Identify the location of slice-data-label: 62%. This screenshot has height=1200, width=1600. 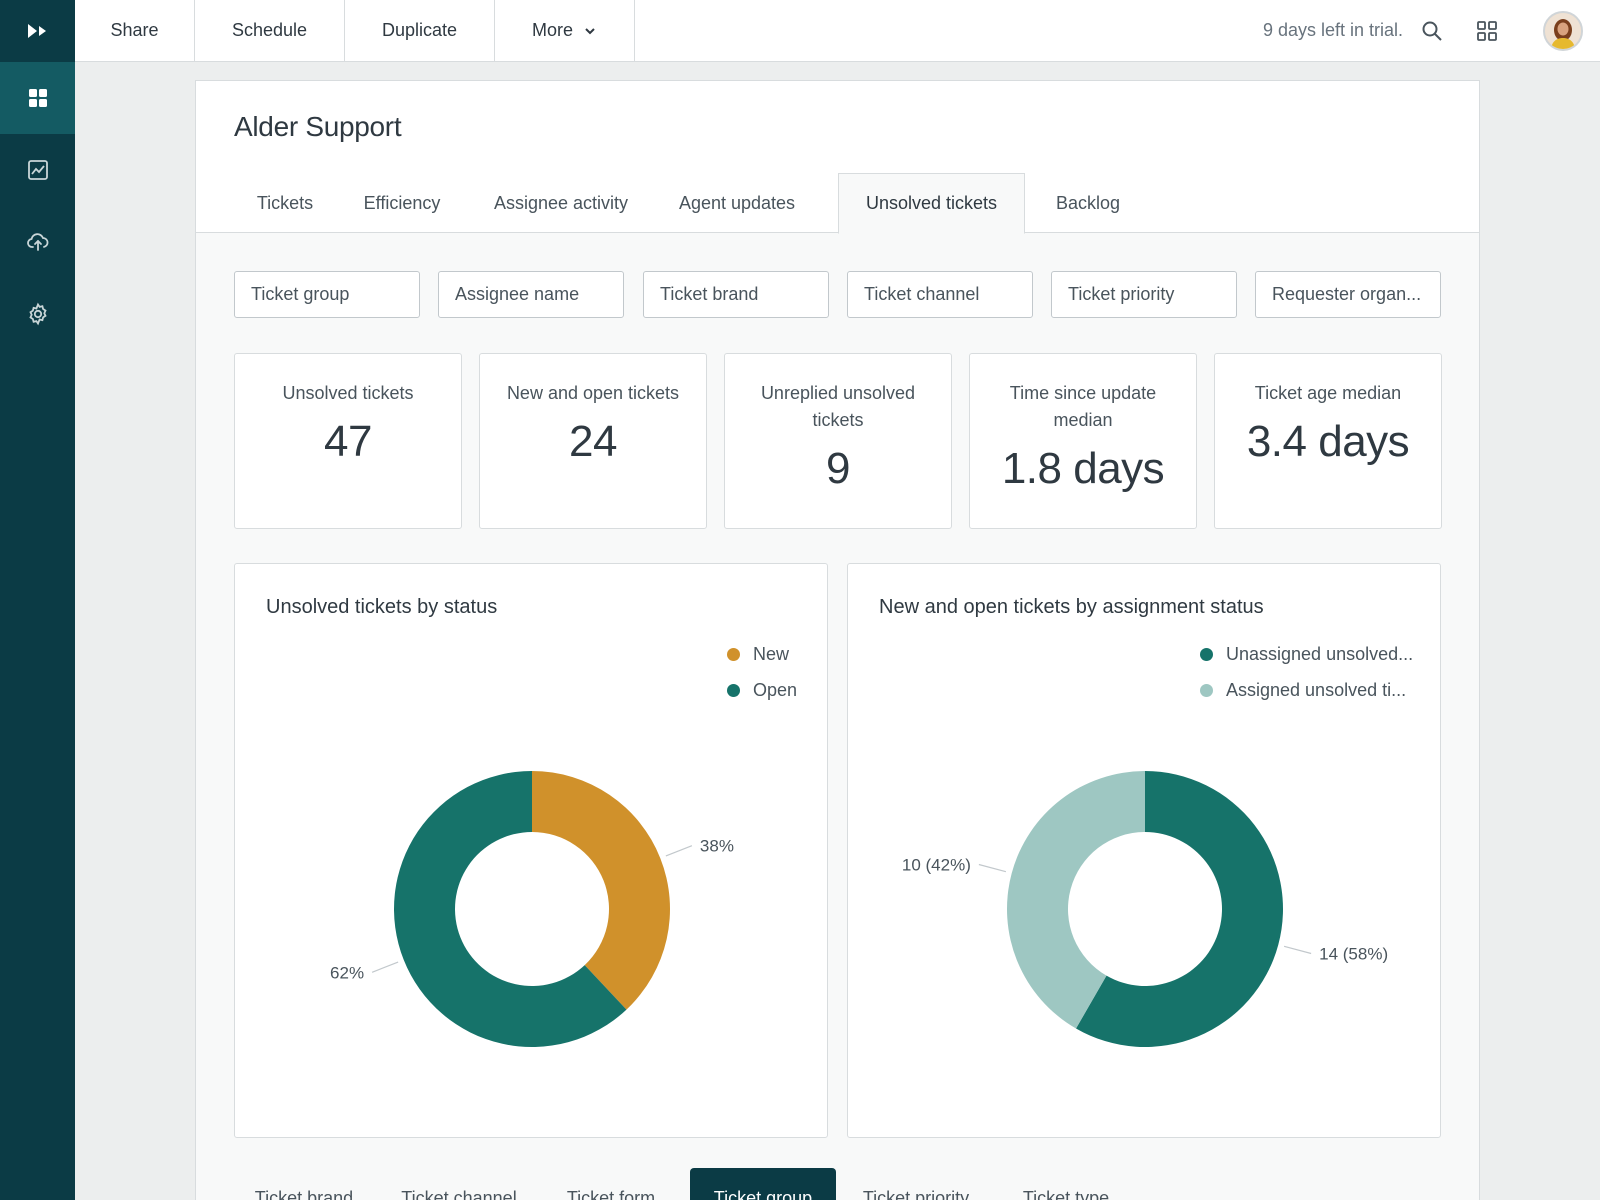
(347, 972).